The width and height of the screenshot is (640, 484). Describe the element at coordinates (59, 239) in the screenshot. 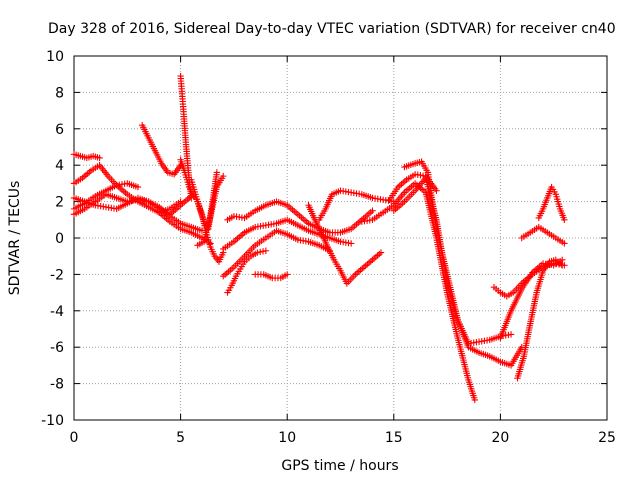

I see `y-tick-label: 0` at that location.